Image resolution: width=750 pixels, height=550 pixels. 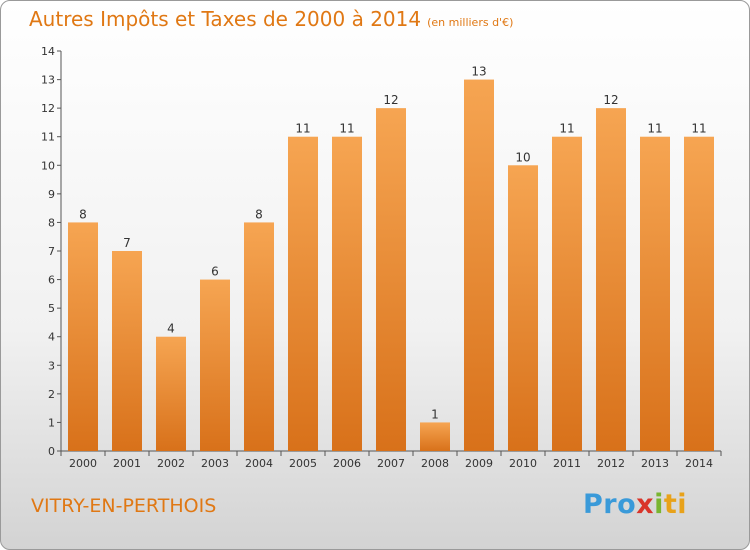 What do you see at coordinates (611, 280) in the screenshot?
I see `bar-2012` at bounding box center [611, 280].